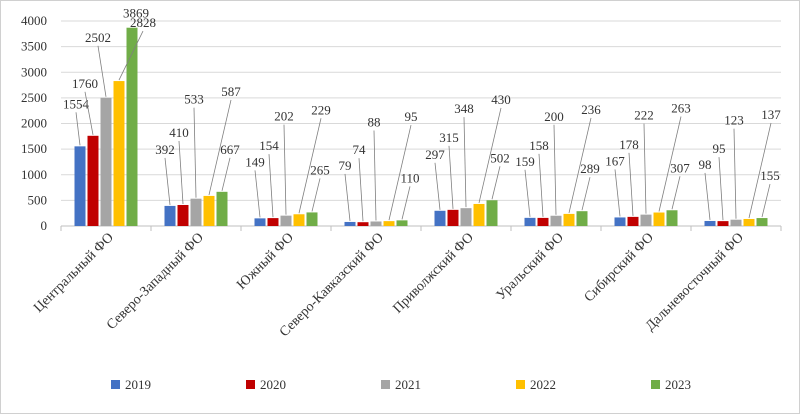 The image size is (800, 414). Describe the element at coordinates (273, 384) in the screenshot. I see `legend-label-2020: 2020` at that location.